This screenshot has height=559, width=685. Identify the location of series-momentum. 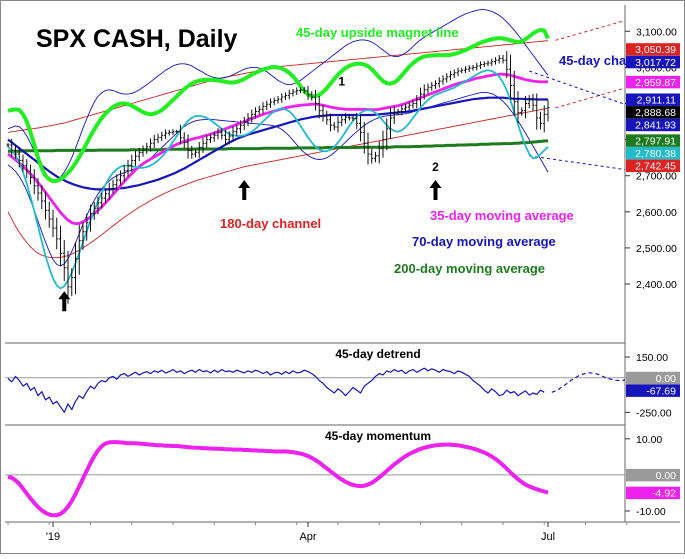
(278, 479).